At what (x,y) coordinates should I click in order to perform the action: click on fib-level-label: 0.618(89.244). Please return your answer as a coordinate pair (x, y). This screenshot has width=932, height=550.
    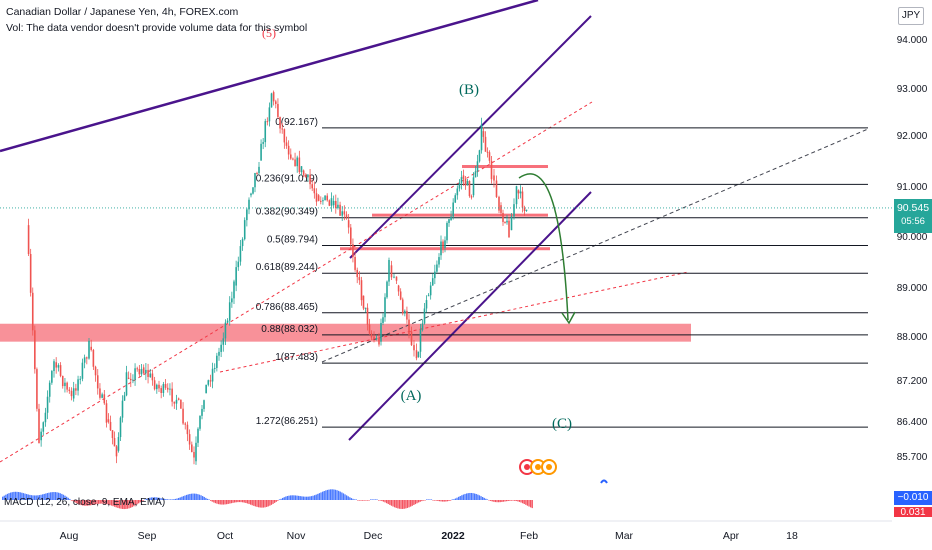
    Looking at the image, I should click on (287, 267).